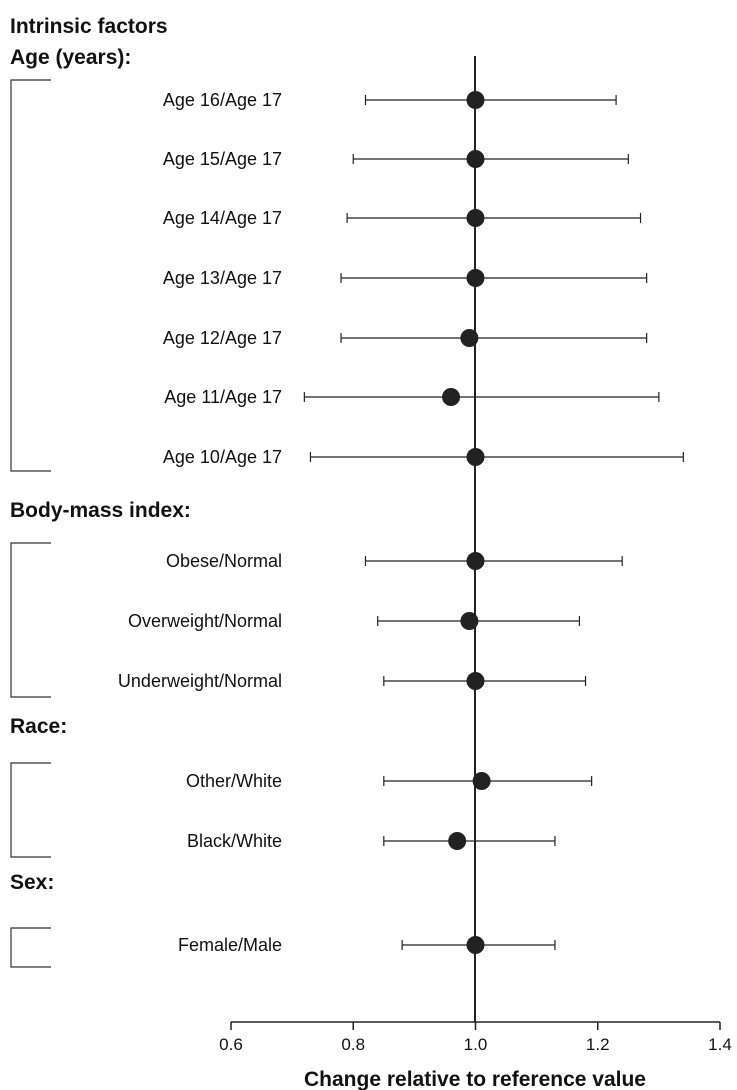  Describe the element at coordinates (222, 218) in the screenshot. I see `row-label: Age 14/Age 17` at that location.